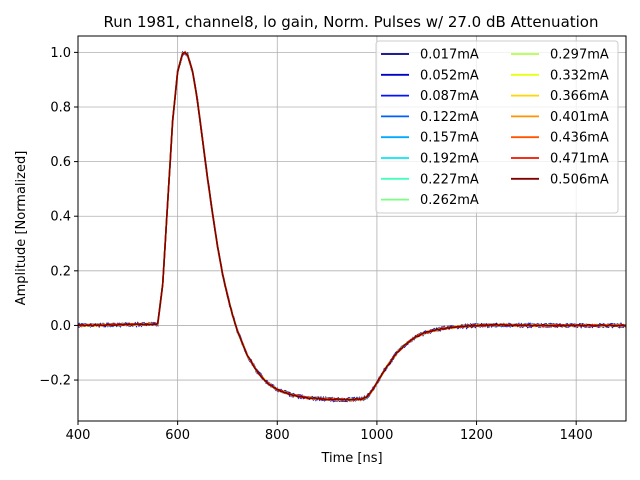  Describe the element at coordinates (449, 200) in the screenshot. I see `legend-entry: 0.262mA` at that location.